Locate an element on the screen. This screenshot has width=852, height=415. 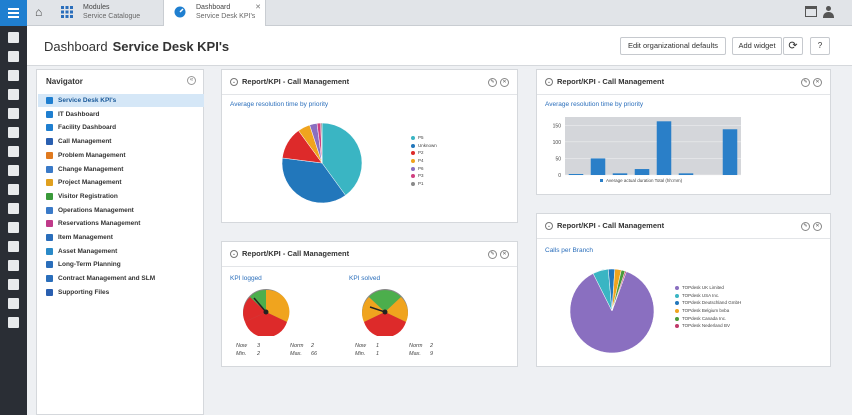
legend-label: P5 is located at coordinates (421, 137).